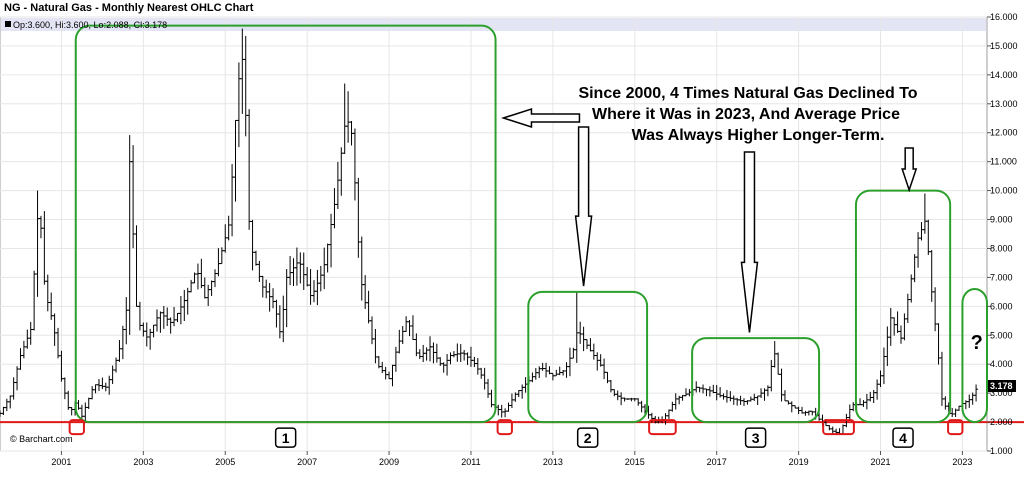  I want to click on x-tick-label: 2021, so click(881, 462).